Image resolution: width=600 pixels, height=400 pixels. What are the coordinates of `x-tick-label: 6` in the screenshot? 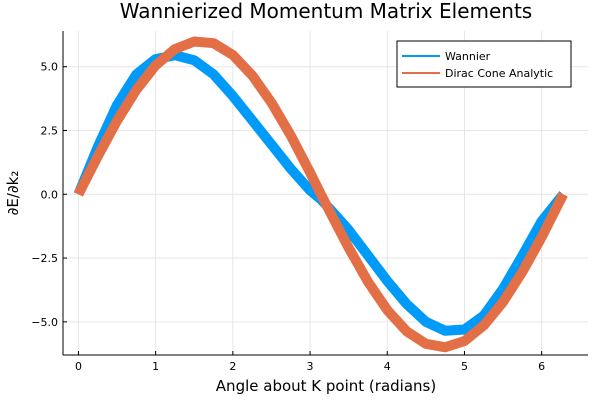 It's located at (541, 366).